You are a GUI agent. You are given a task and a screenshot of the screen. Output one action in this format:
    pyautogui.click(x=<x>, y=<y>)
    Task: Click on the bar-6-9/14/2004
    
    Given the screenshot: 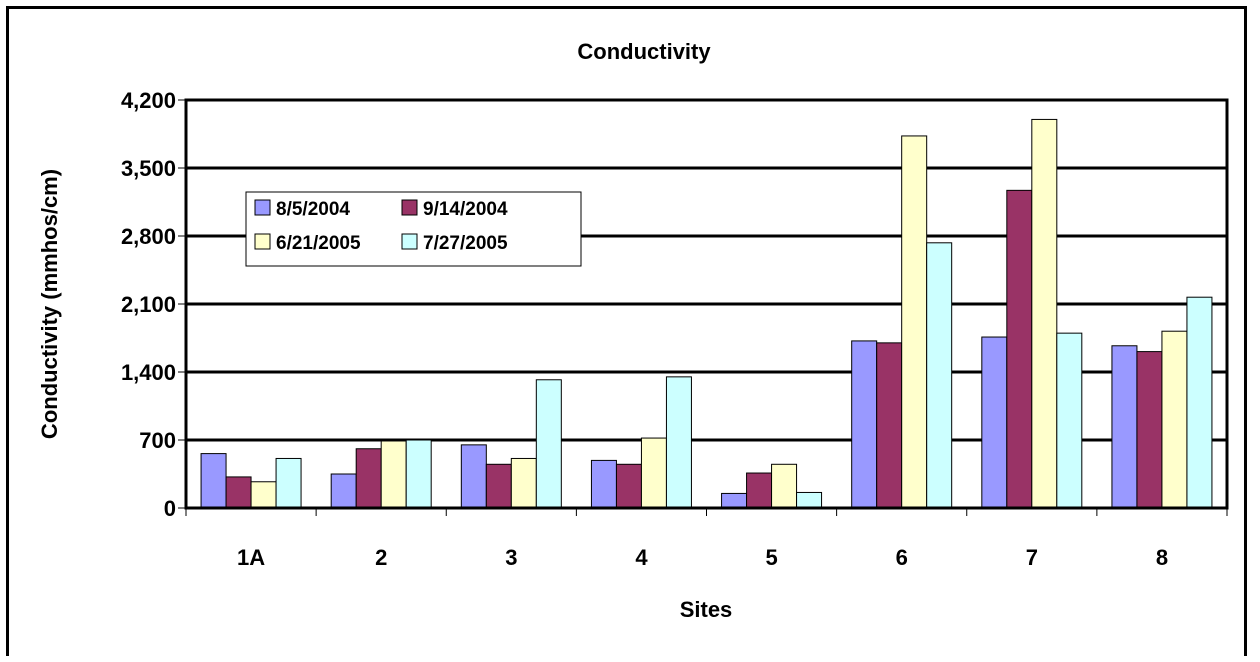 What is the action you would take?
    pyautogui.click(x=889, y=425)
    